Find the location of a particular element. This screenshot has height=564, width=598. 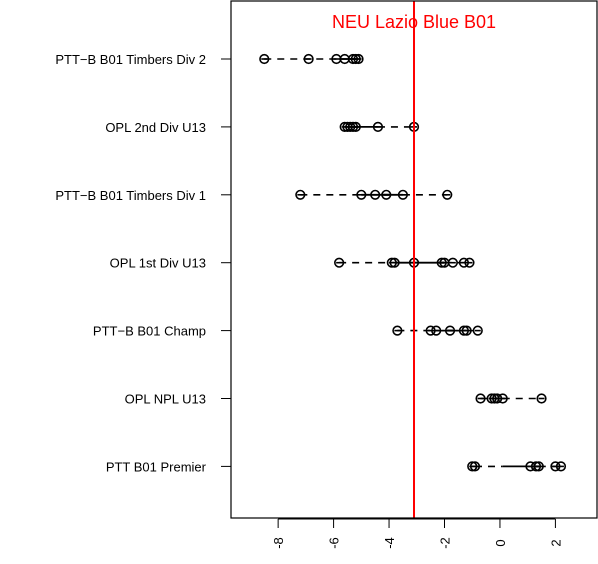

y-tick-label: PTT−B B01 Timbers Div 1 is located at coordinates (130, 195).